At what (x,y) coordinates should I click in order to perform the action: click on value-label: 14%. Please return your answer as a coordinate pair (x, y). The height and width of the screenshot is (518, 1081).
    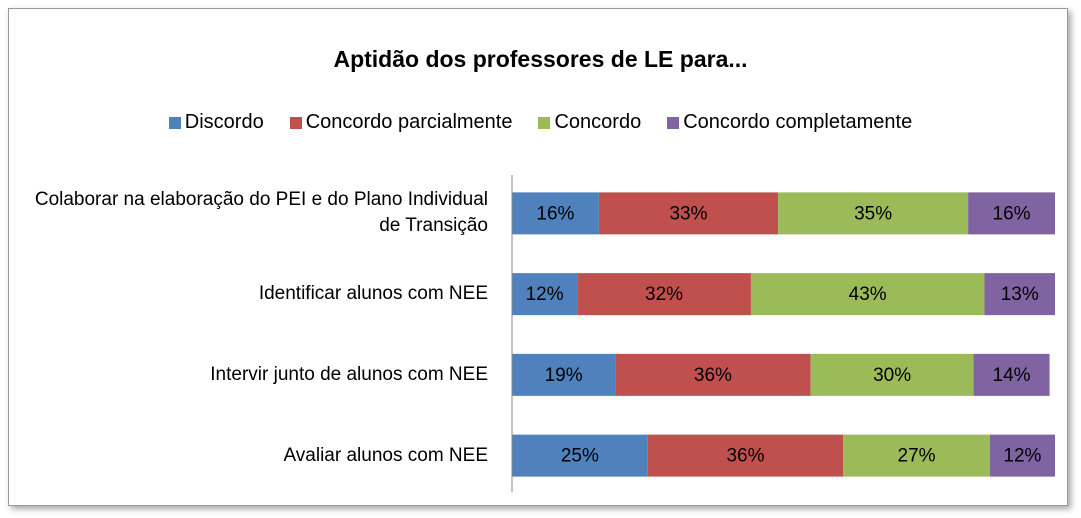
    Looking at the image, I should click on (1012, 375).